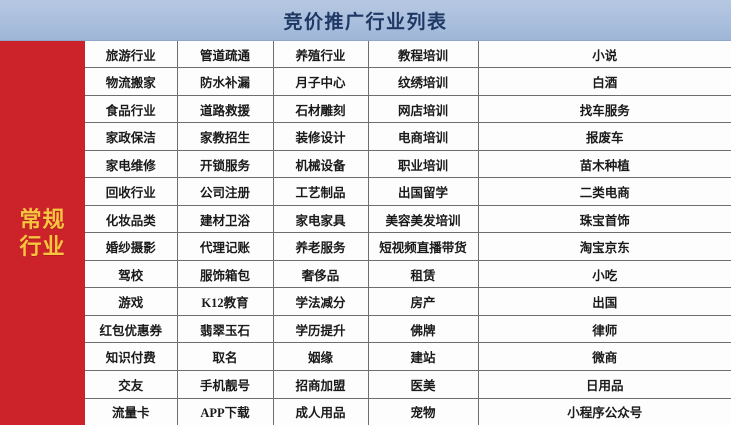  I want to click on industry-cell: 房产, so click(423, 301).